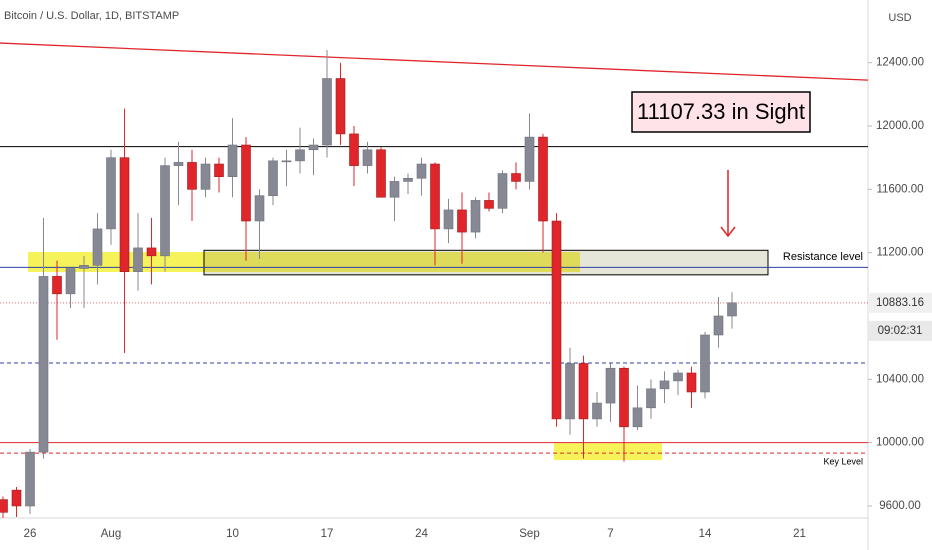  I want to click on zone, so click(608, 452).